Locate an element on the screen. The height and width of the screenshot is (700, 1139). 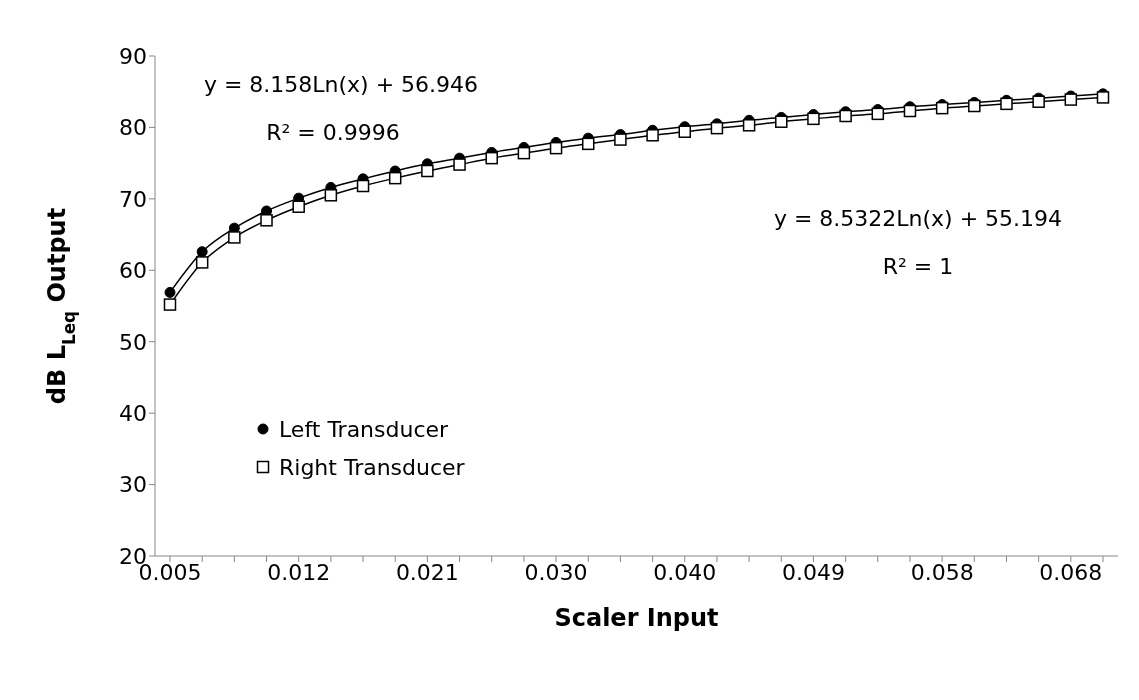
y-tick-label: 40 is located at coordinates (133, 413).